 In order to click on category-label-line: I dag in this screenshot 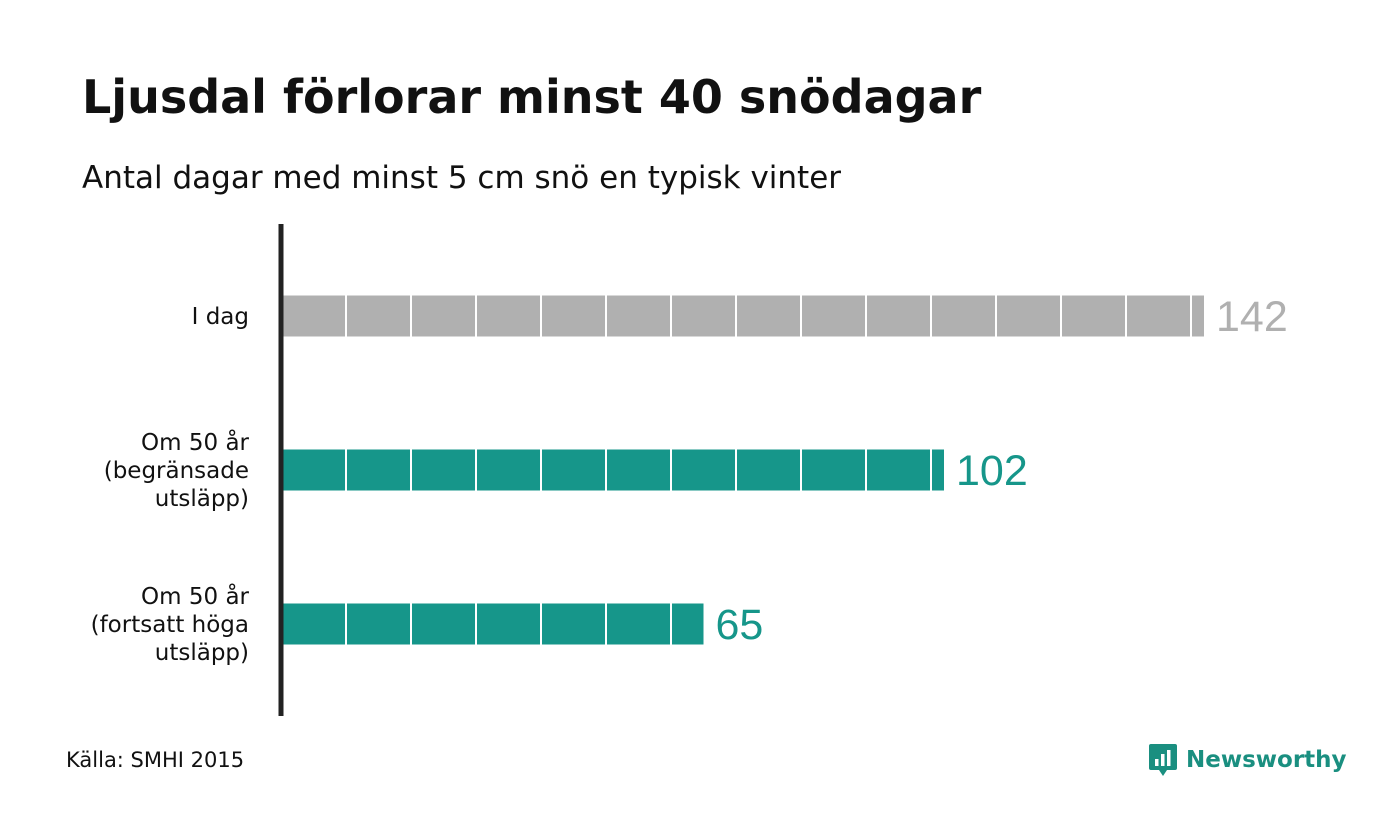, I will do `click(220, 317)`.